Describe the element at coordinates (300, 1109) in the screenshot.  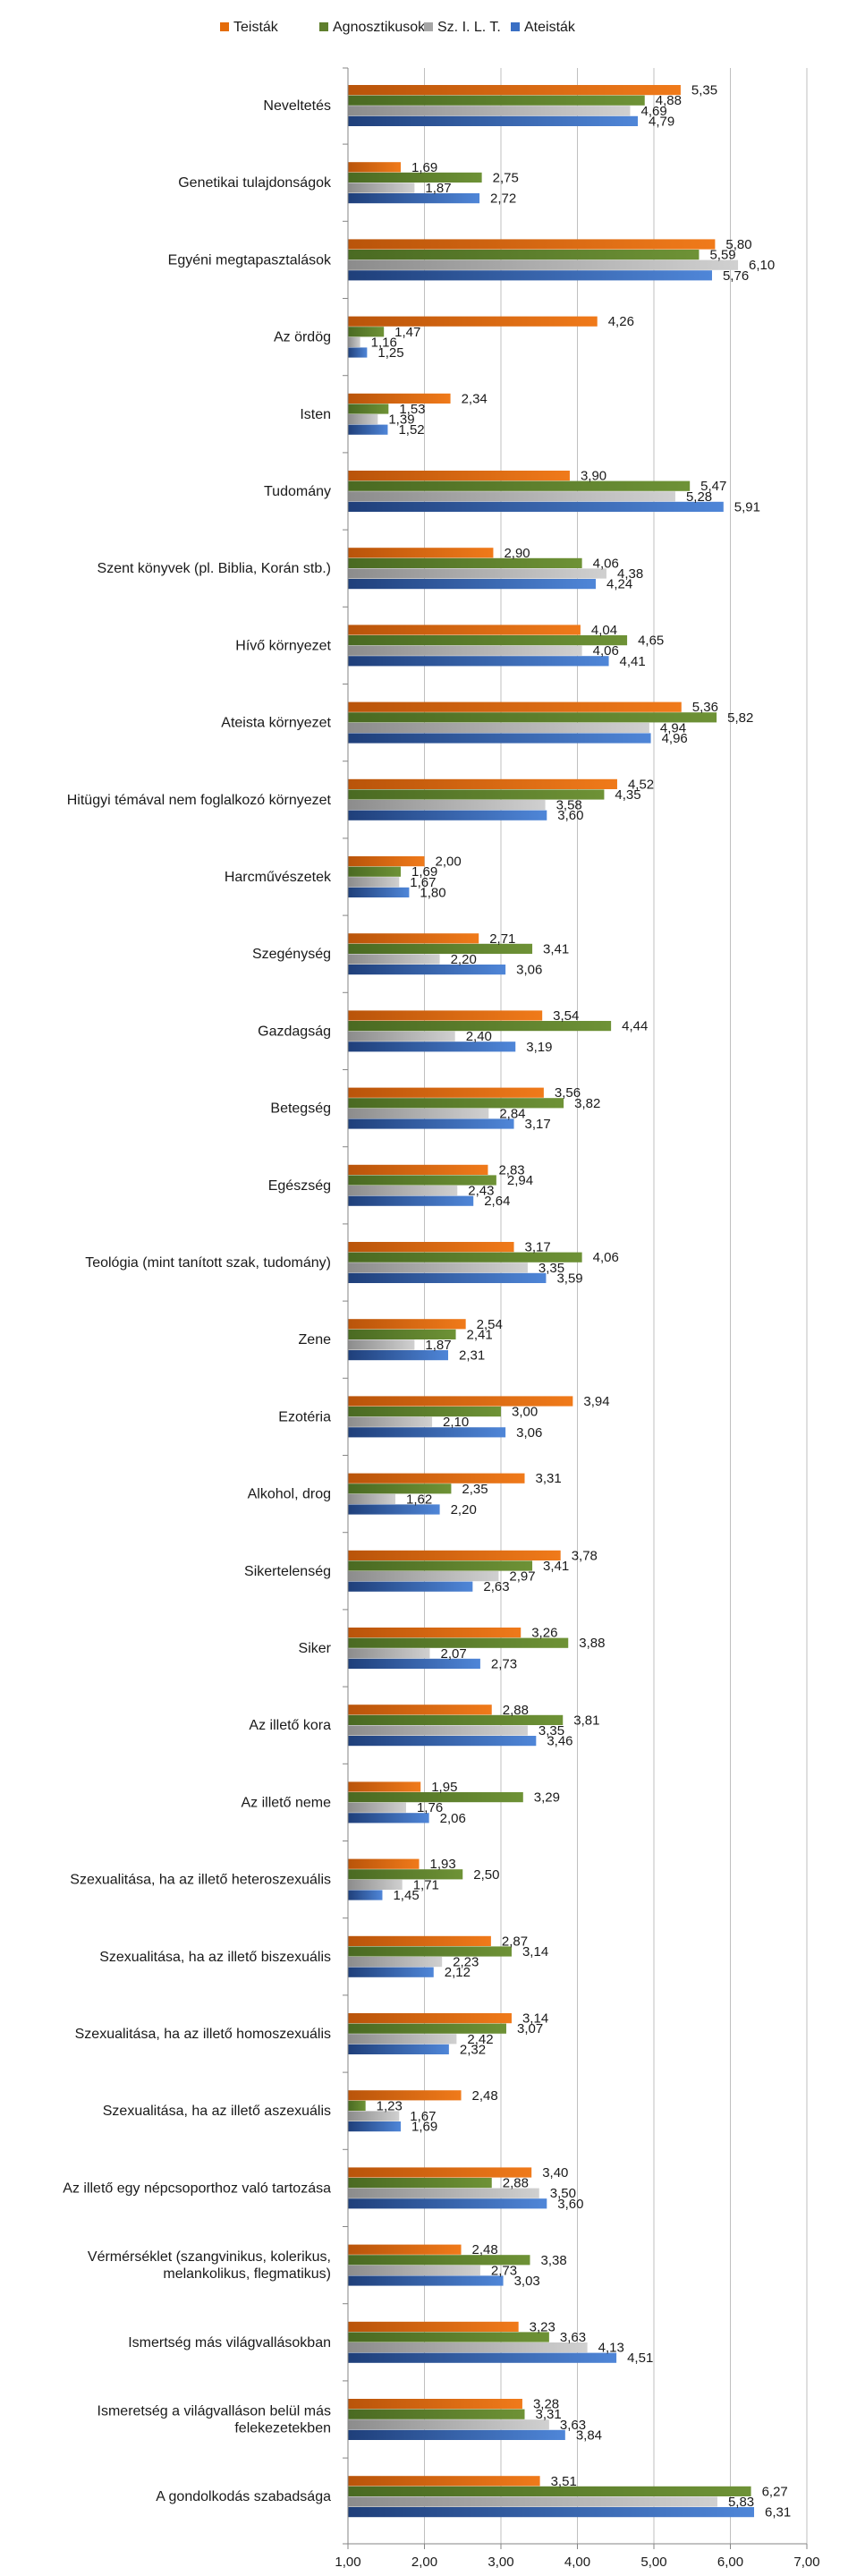
I see `category-label: Betegség` at that location.